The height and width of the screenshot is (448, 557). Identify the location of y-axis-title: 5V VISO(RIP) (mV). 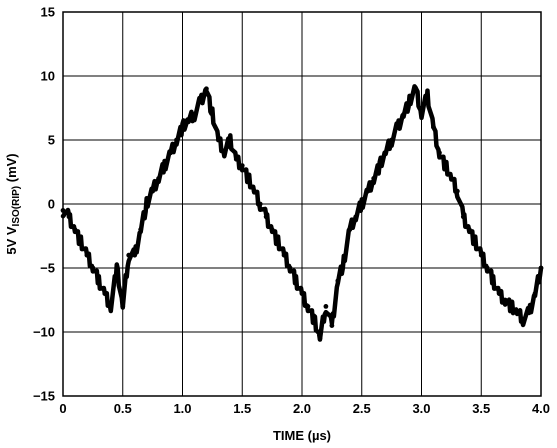
(13, 203).